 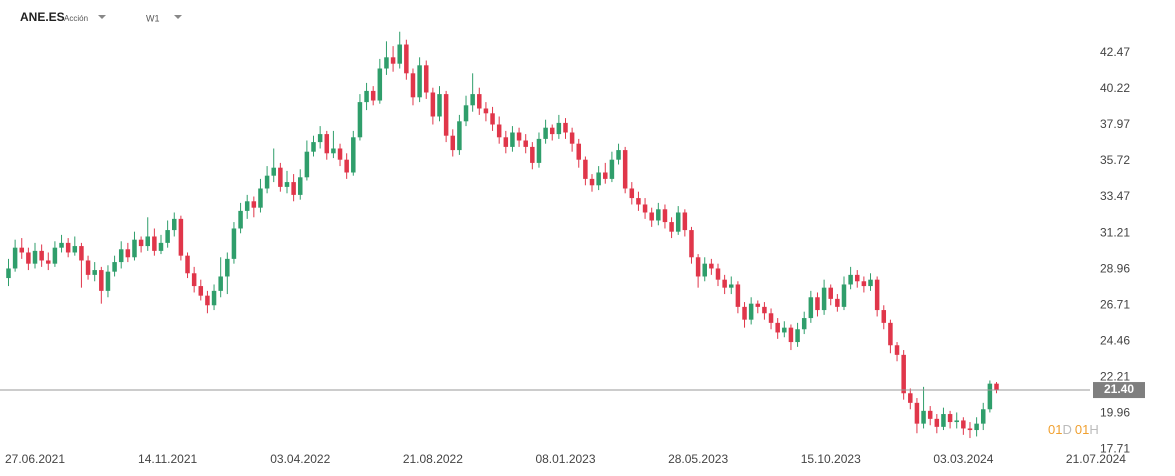 What do you see at coordinates (1115, 448) in the screenshot?
I see `y-tick-label: 17.71` at bounding box center [1115, 448].